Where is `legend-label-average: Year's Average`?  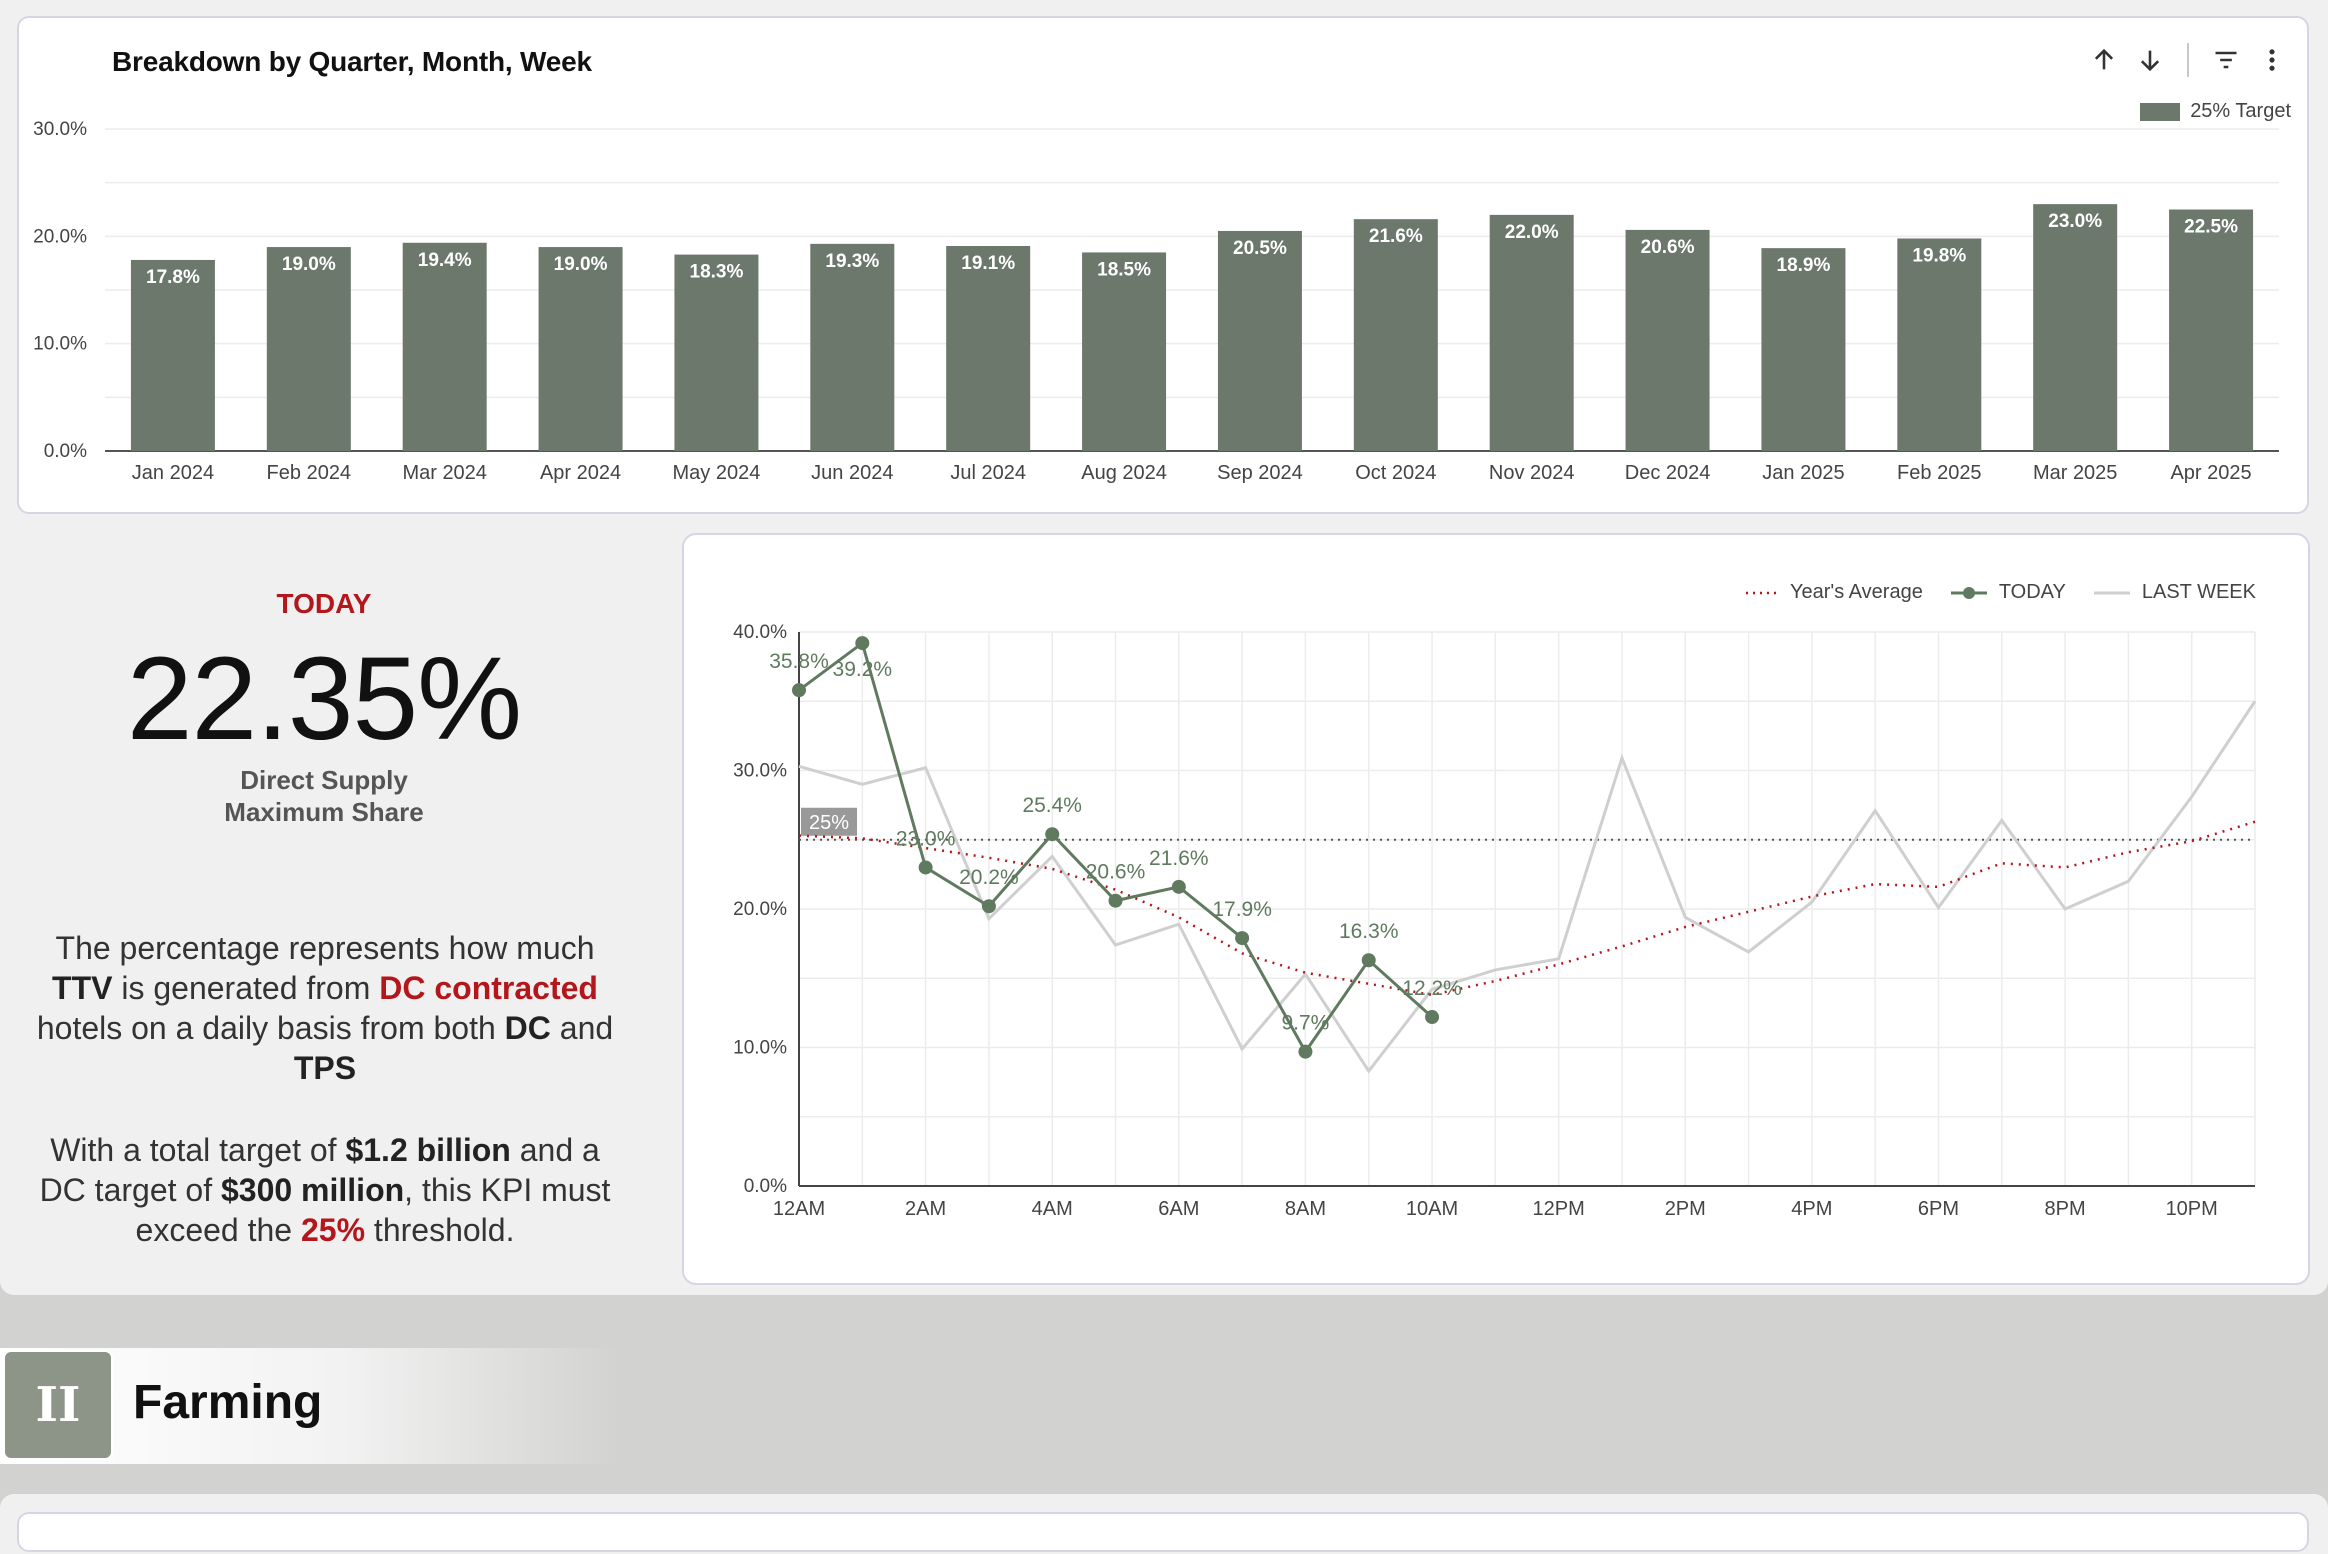
legend-label-average: Year's Average is located at coordinates (1856, 592).